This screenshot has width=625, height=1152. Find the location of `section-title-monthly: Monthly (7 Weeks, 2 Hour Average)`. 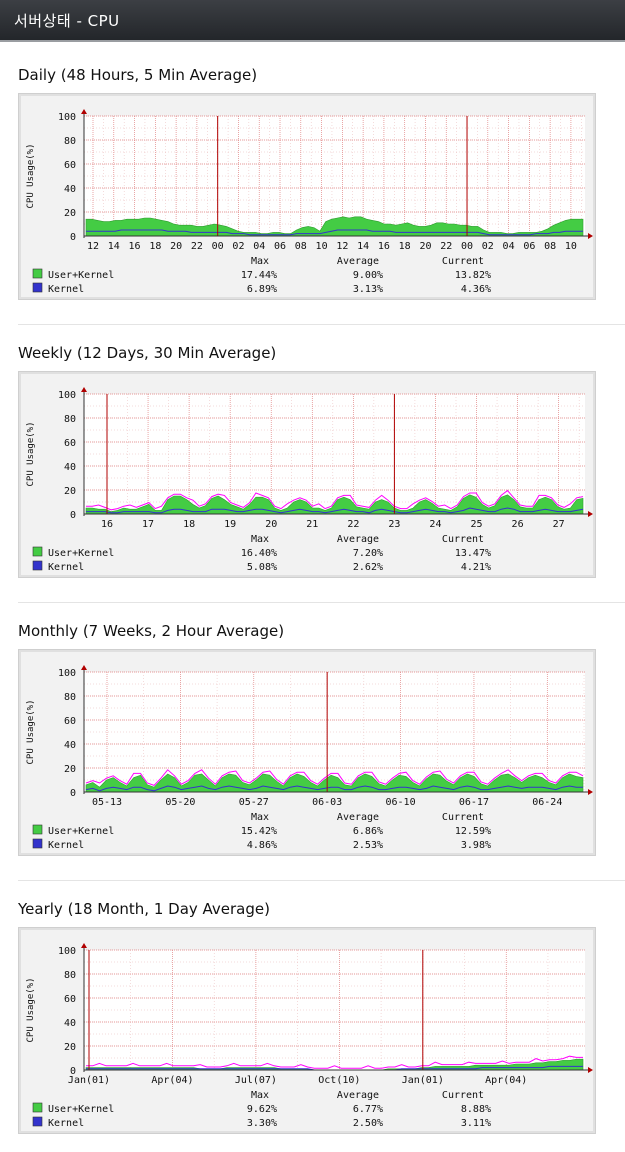

section-title-monthly: Monthly (7 Weeks, 2 Hour Average) is located at coordinates (151, 631).